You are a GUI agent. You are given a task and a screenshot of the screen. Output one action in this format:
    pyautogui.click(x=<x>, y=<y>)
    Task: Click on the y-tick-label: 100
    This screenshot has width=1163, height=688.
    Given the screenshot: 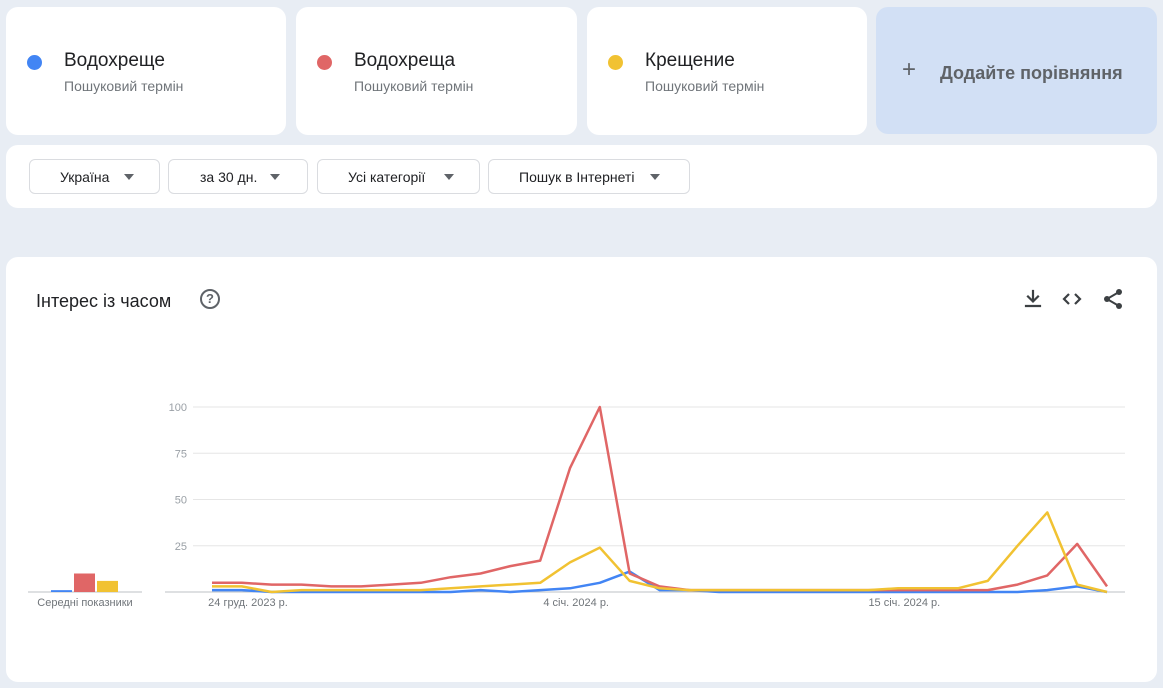 What is the action you would take?
    pyautogui.click(x=178, y=408)
    